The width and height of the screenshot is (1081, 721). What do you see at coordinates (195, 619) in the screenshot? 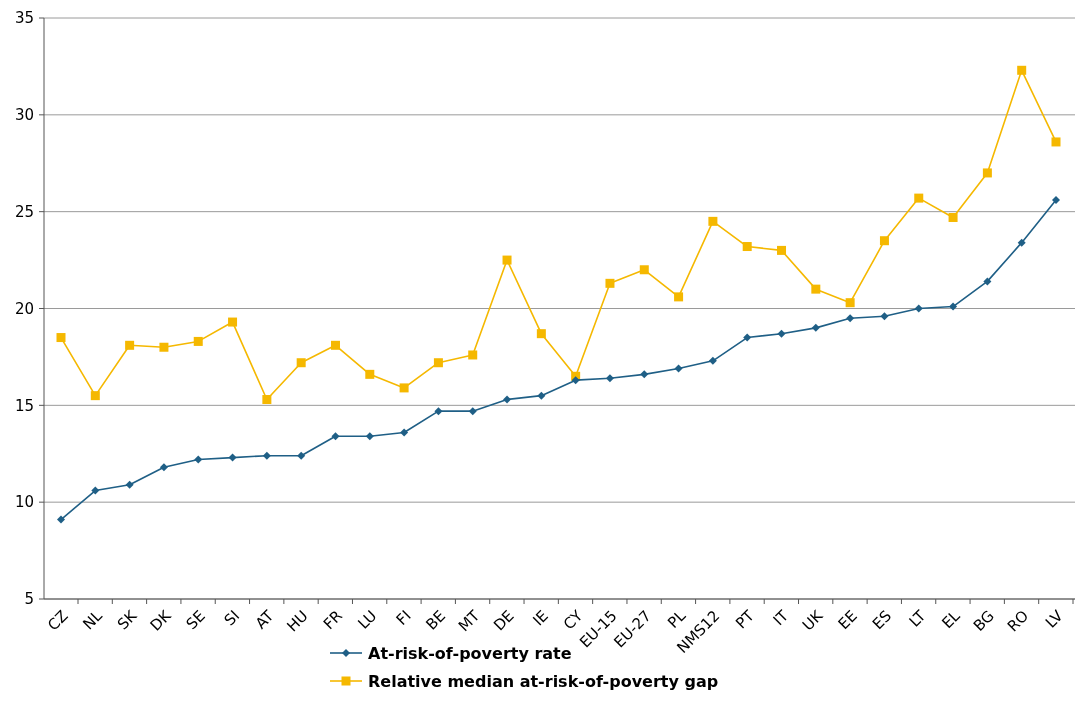
I see `x-tick-label: SE` at bounding box center [195, 619].